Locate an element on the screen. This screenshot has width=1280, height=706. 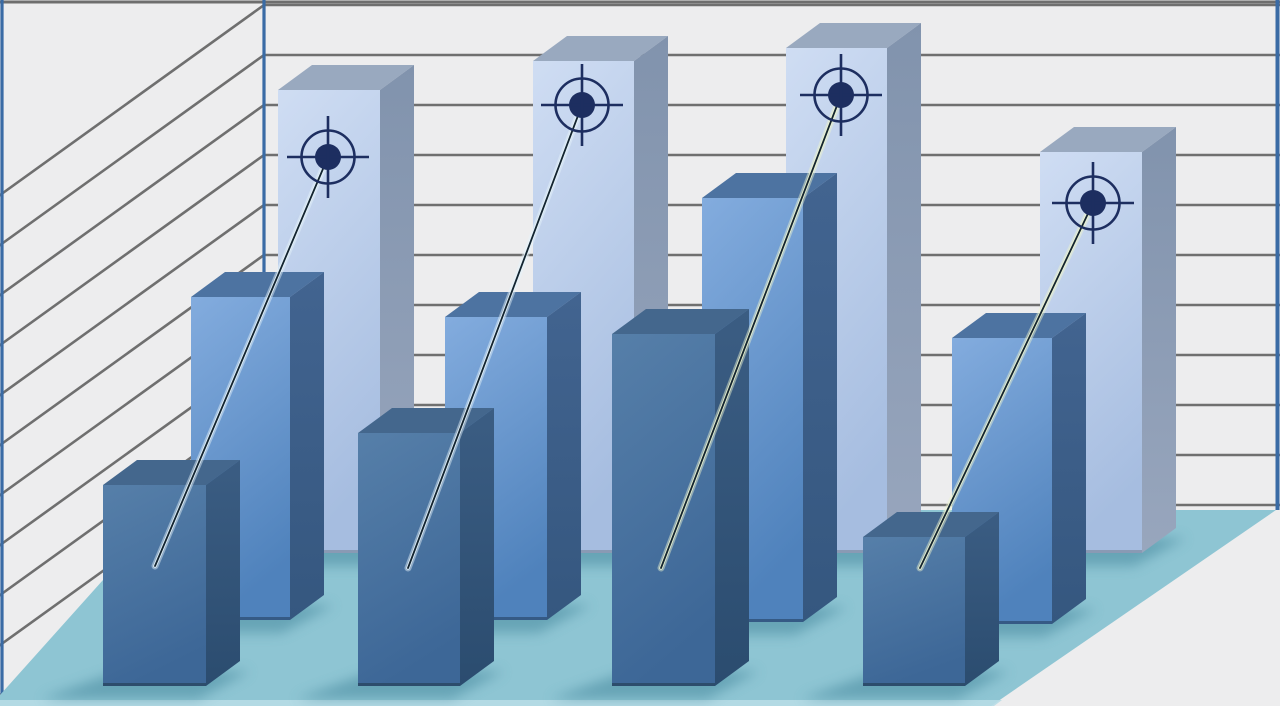
floor-edge-highlight is located at coordinates (501, 703).